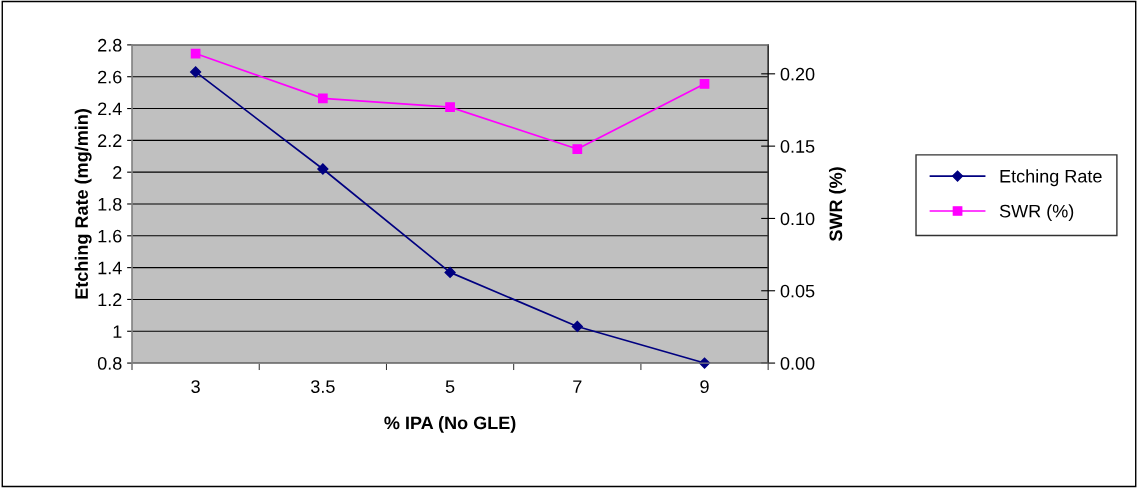  I want to click on x-tick-label: 3, so click(195, 386).